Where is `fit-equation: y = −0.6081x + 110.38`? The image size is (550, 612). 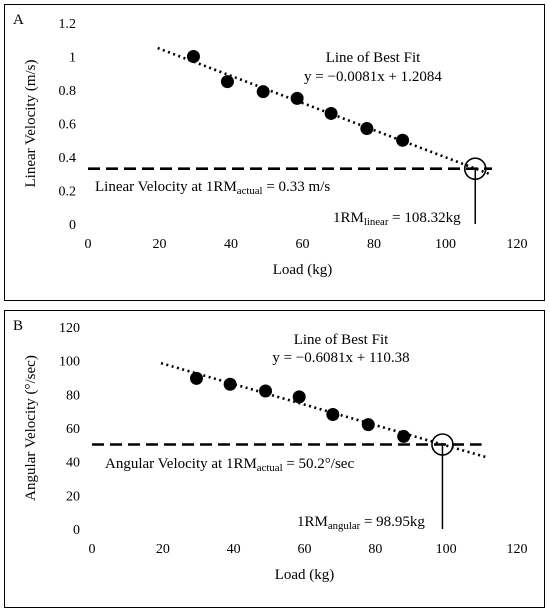
fit-equation: y = −0.6081x + 110.38 is located at coordinates (340, 358).